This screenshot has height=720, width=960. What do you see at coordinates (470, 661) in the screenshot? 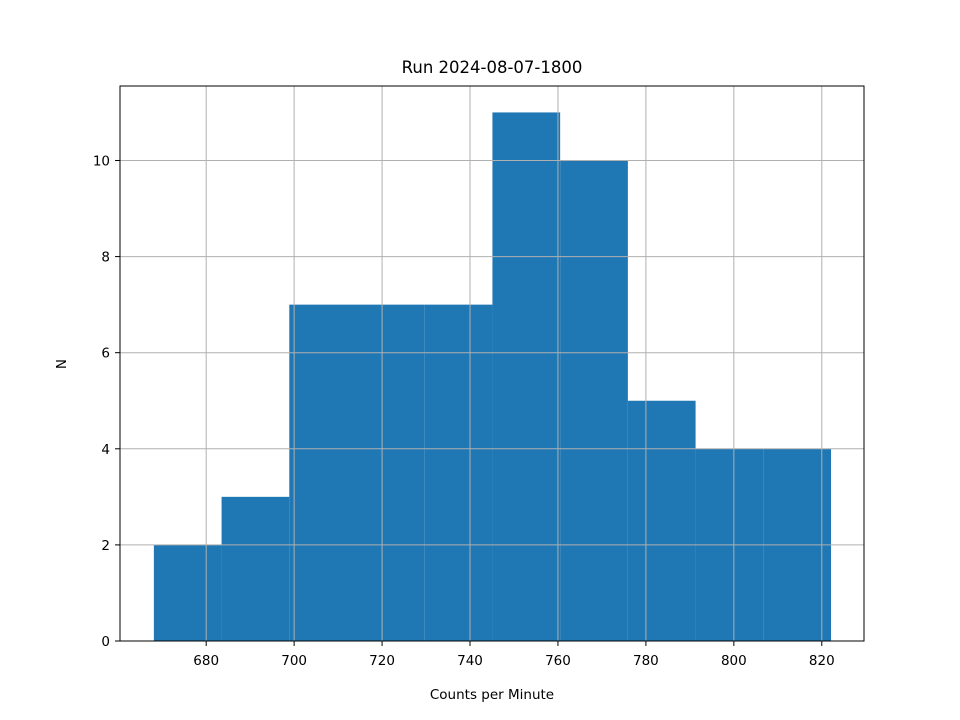
I see `x-tick-label-3: 740` at bounding box center [470, 661].